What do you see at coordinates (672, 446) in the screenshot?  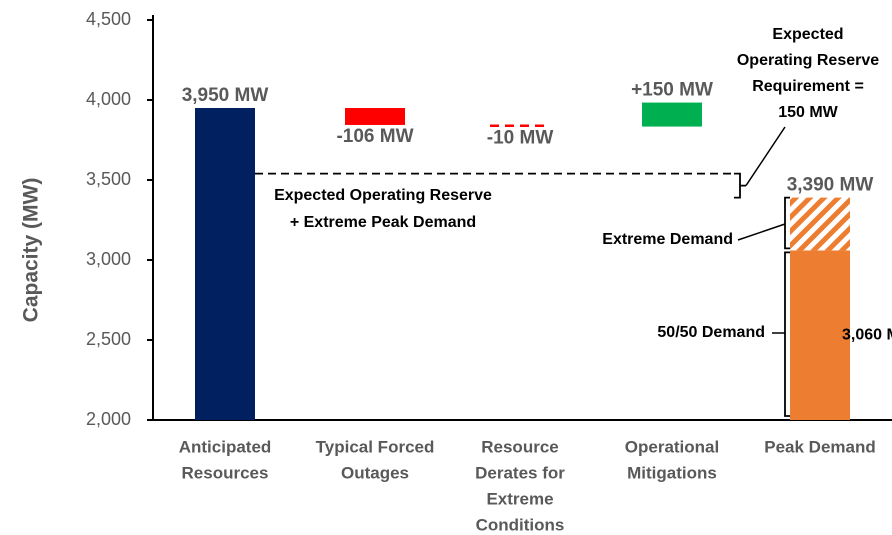 I see `x-tick-label: Operational` at bounding box center [672, 446].